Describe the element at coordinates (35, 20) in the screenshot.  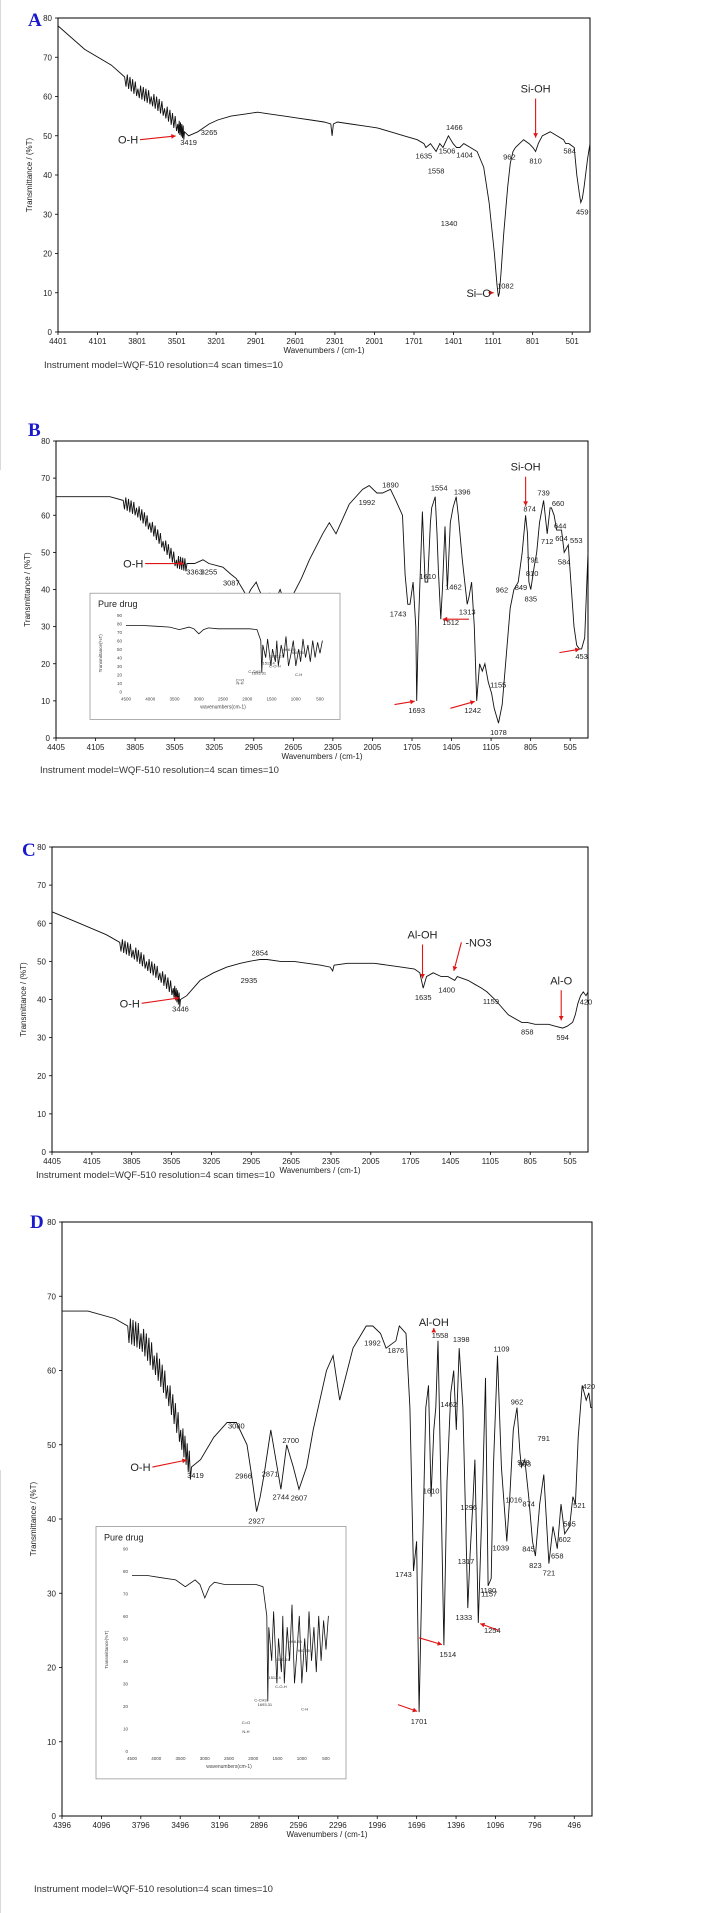
I see `panel-label-a: A` at that location.